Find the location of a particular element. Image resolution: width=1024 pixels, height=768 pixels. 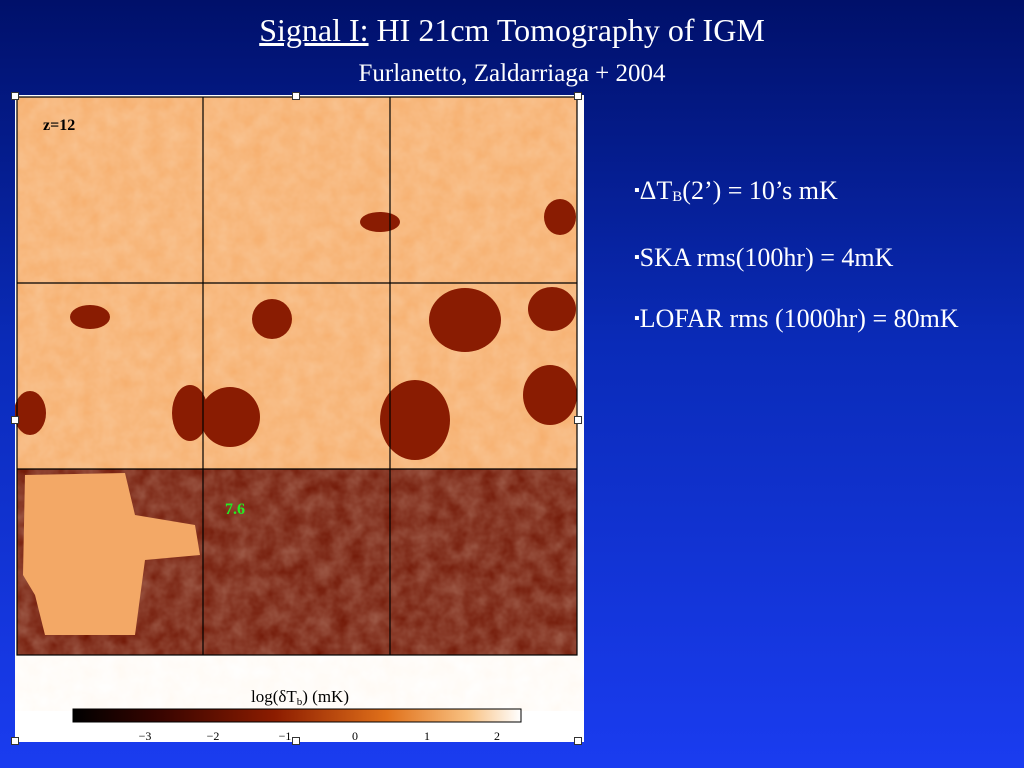

colorbar-tick: −2 is located at coordinates (213, 735).